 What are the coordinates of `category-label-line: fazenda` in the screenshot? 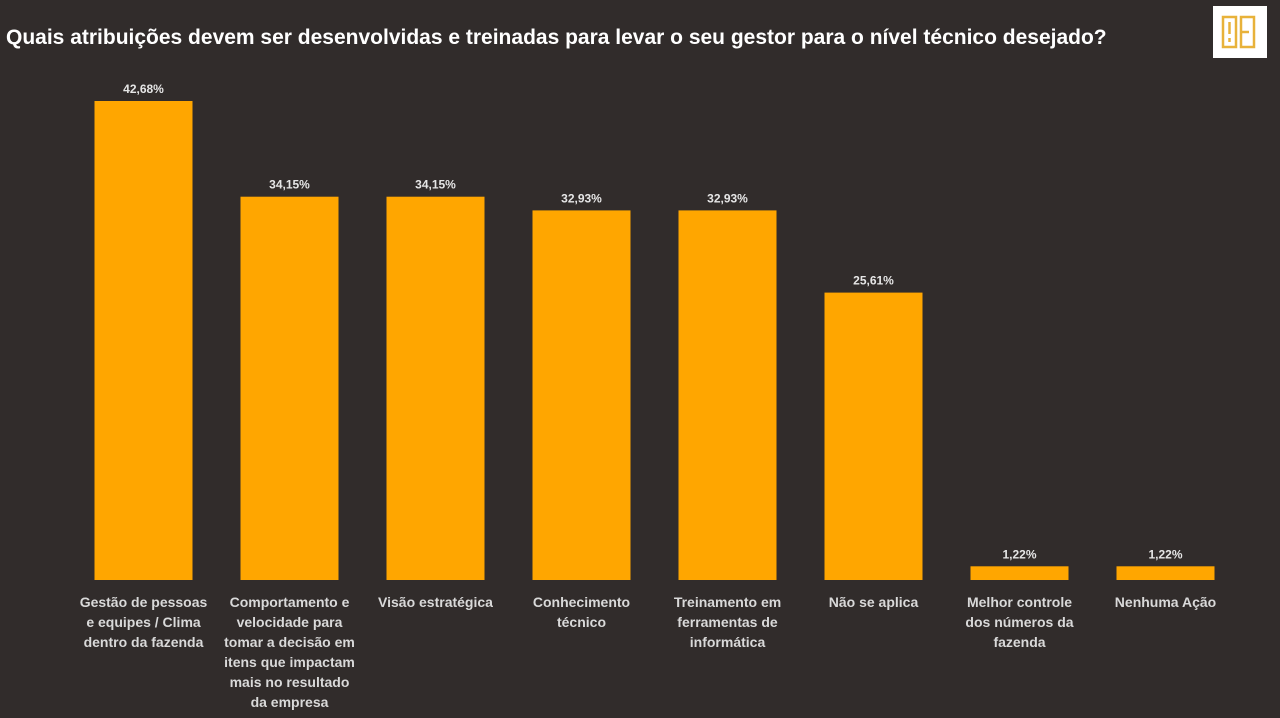 It's located at (1019, 642).